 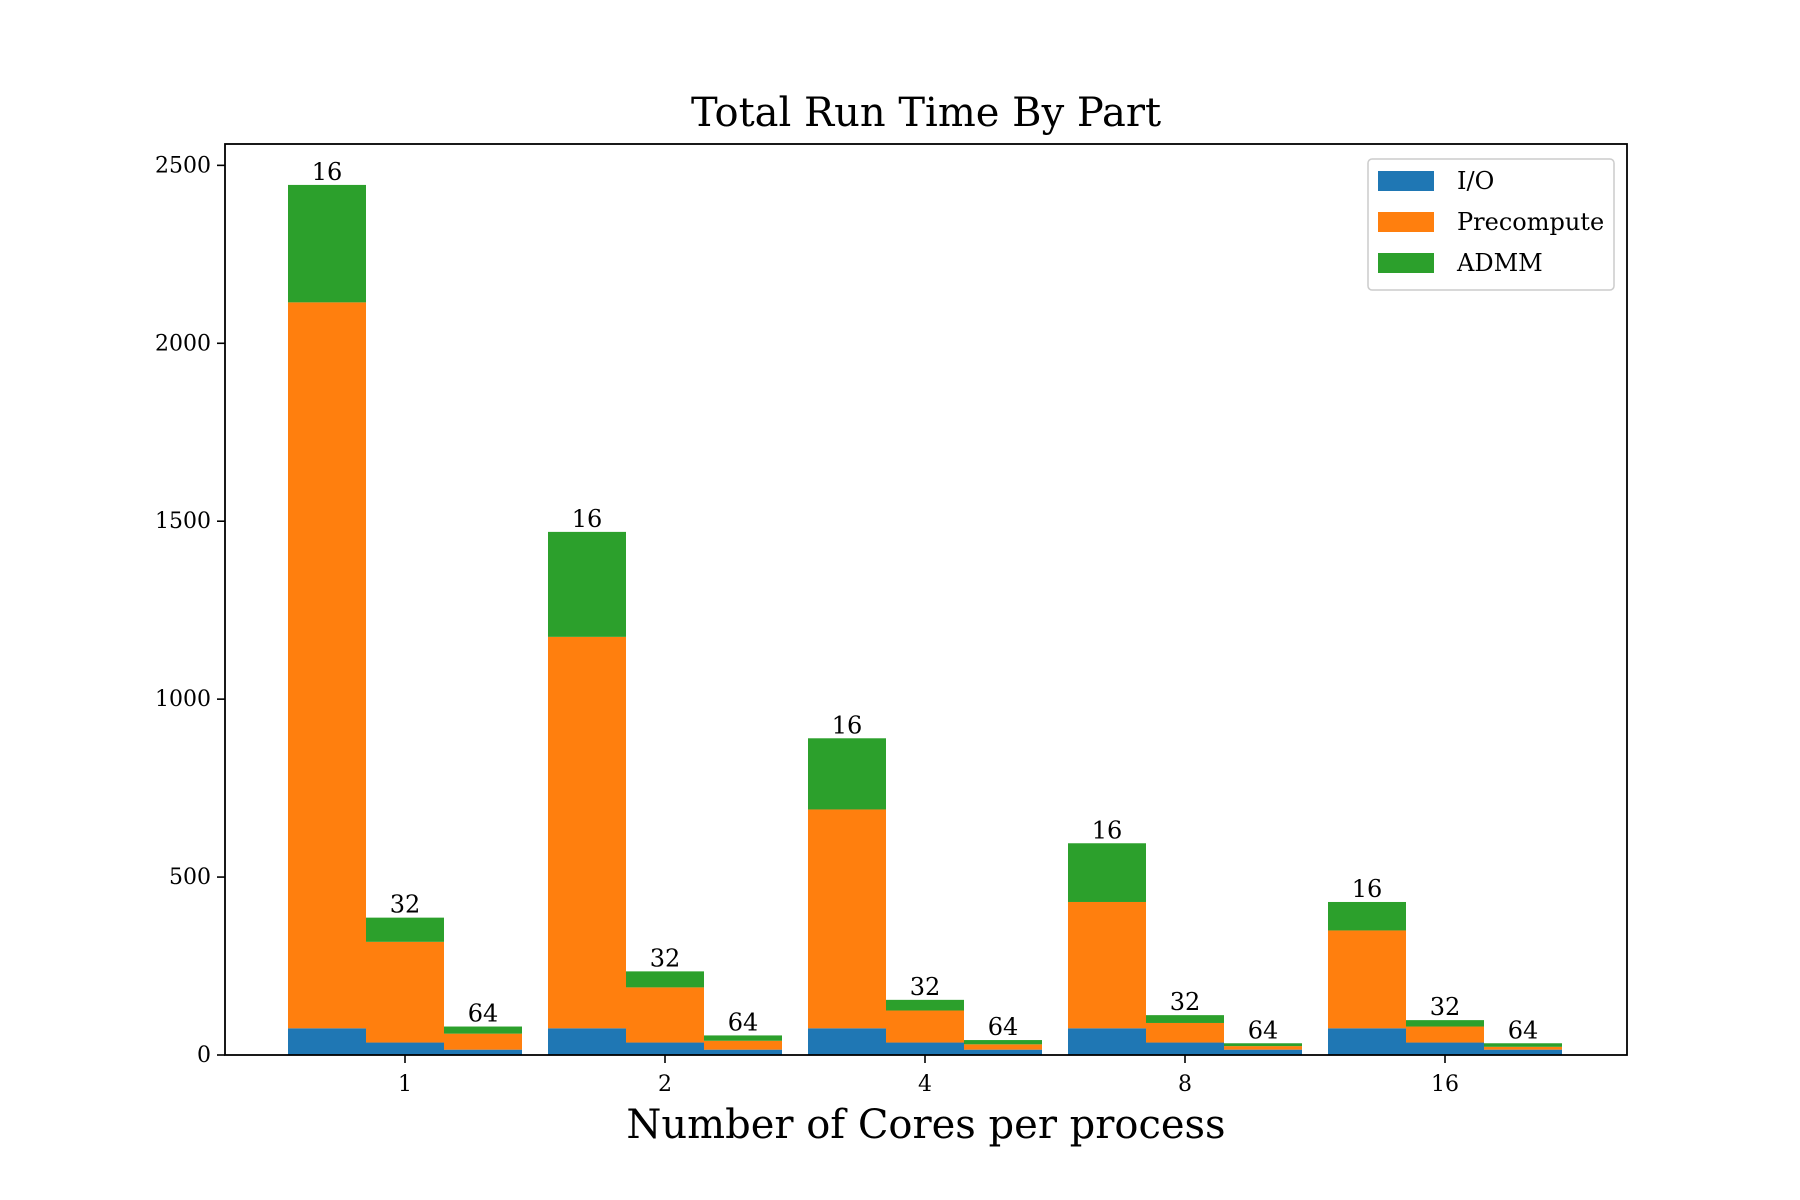 What do you see at coordinates (183, 343) in the screenshot?
I see `y-tick-label: 2000` at bounding box center [183, 343].